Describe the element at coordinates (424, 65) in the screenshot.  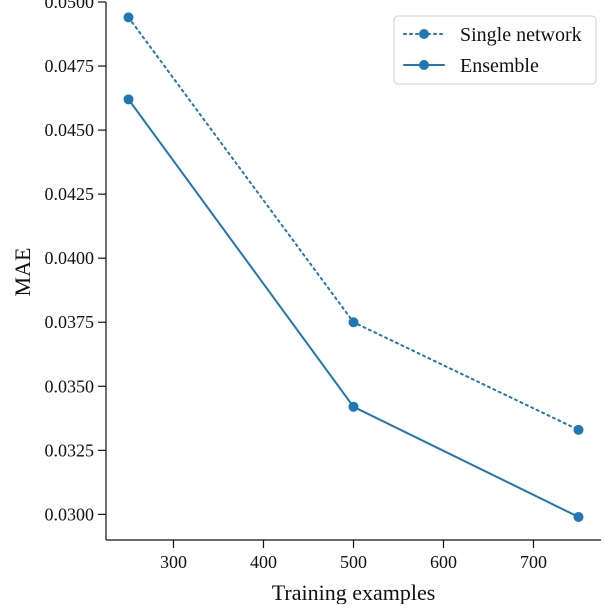
I see `legend-marker-ensemble` at that location.